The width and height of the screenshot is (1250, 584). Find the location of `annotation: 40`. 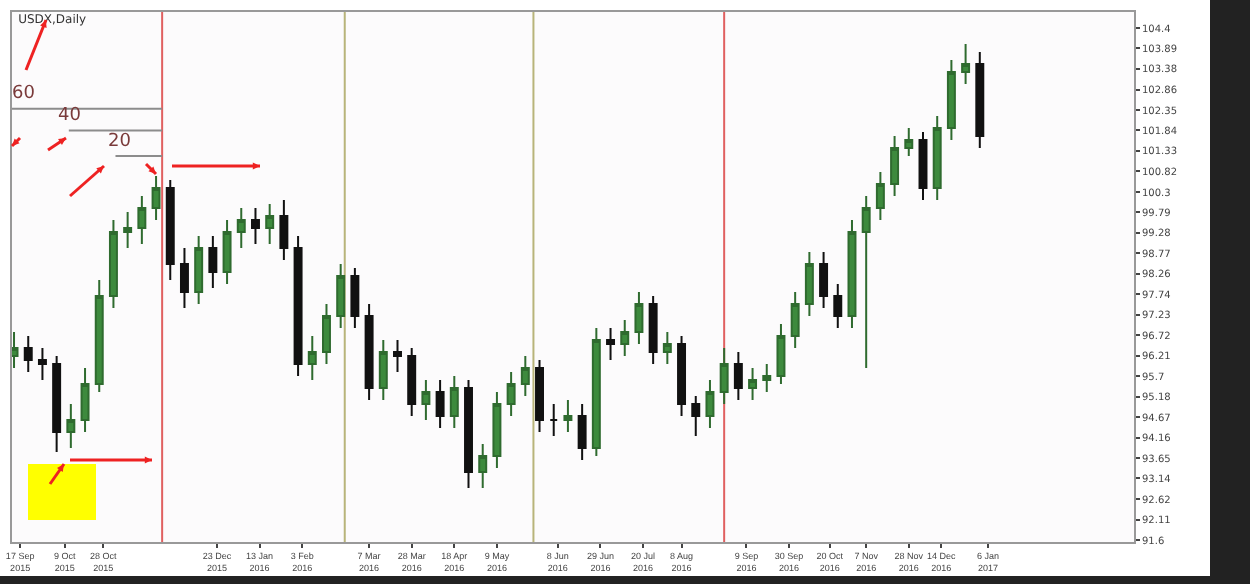

annotation: 40 is located at coordinates (70, 116).